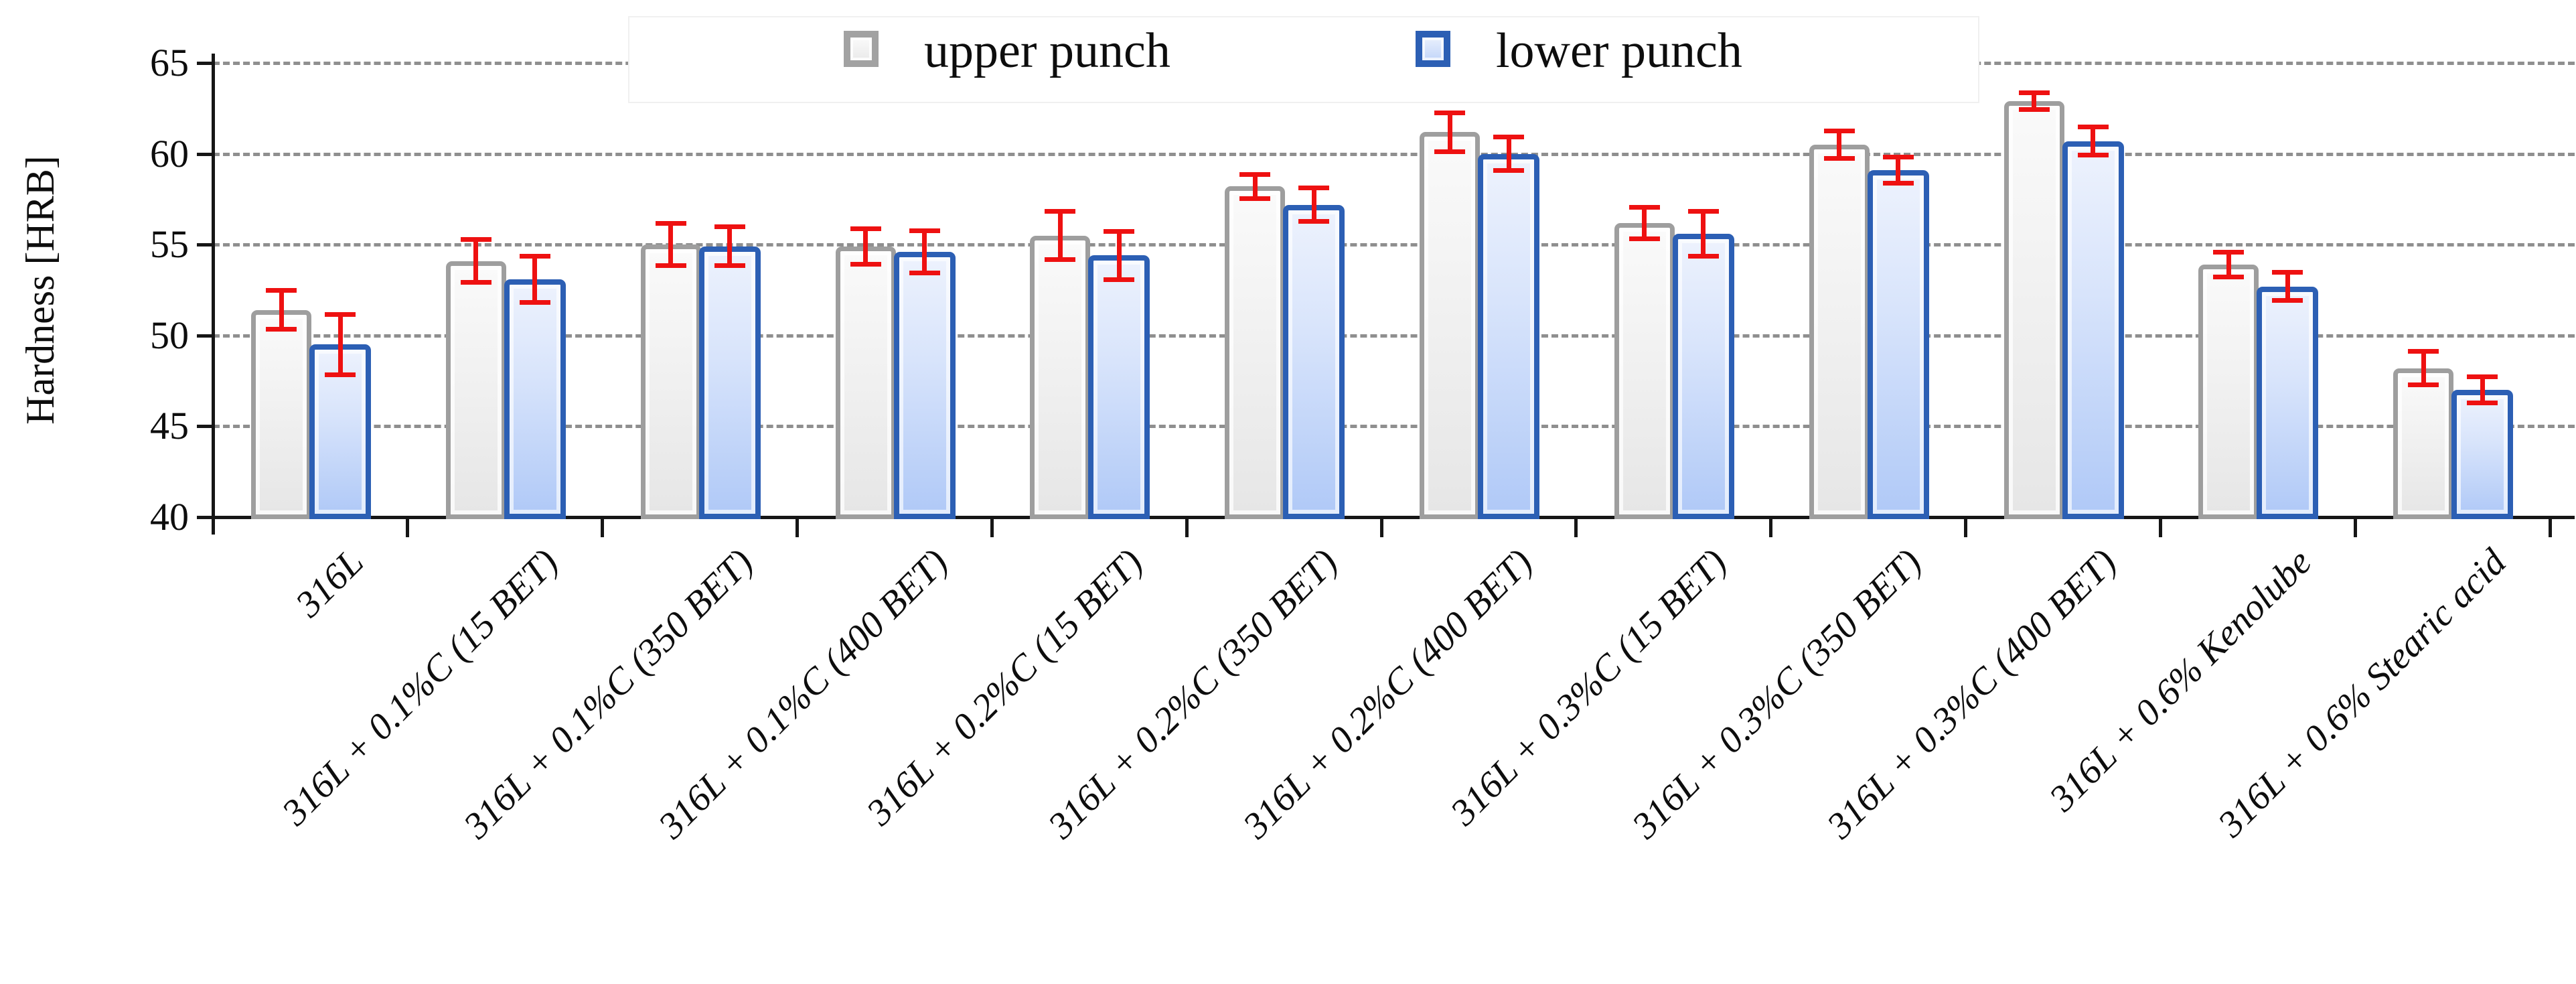  I want to click on x-category-label: 316L, so click(329, 583).